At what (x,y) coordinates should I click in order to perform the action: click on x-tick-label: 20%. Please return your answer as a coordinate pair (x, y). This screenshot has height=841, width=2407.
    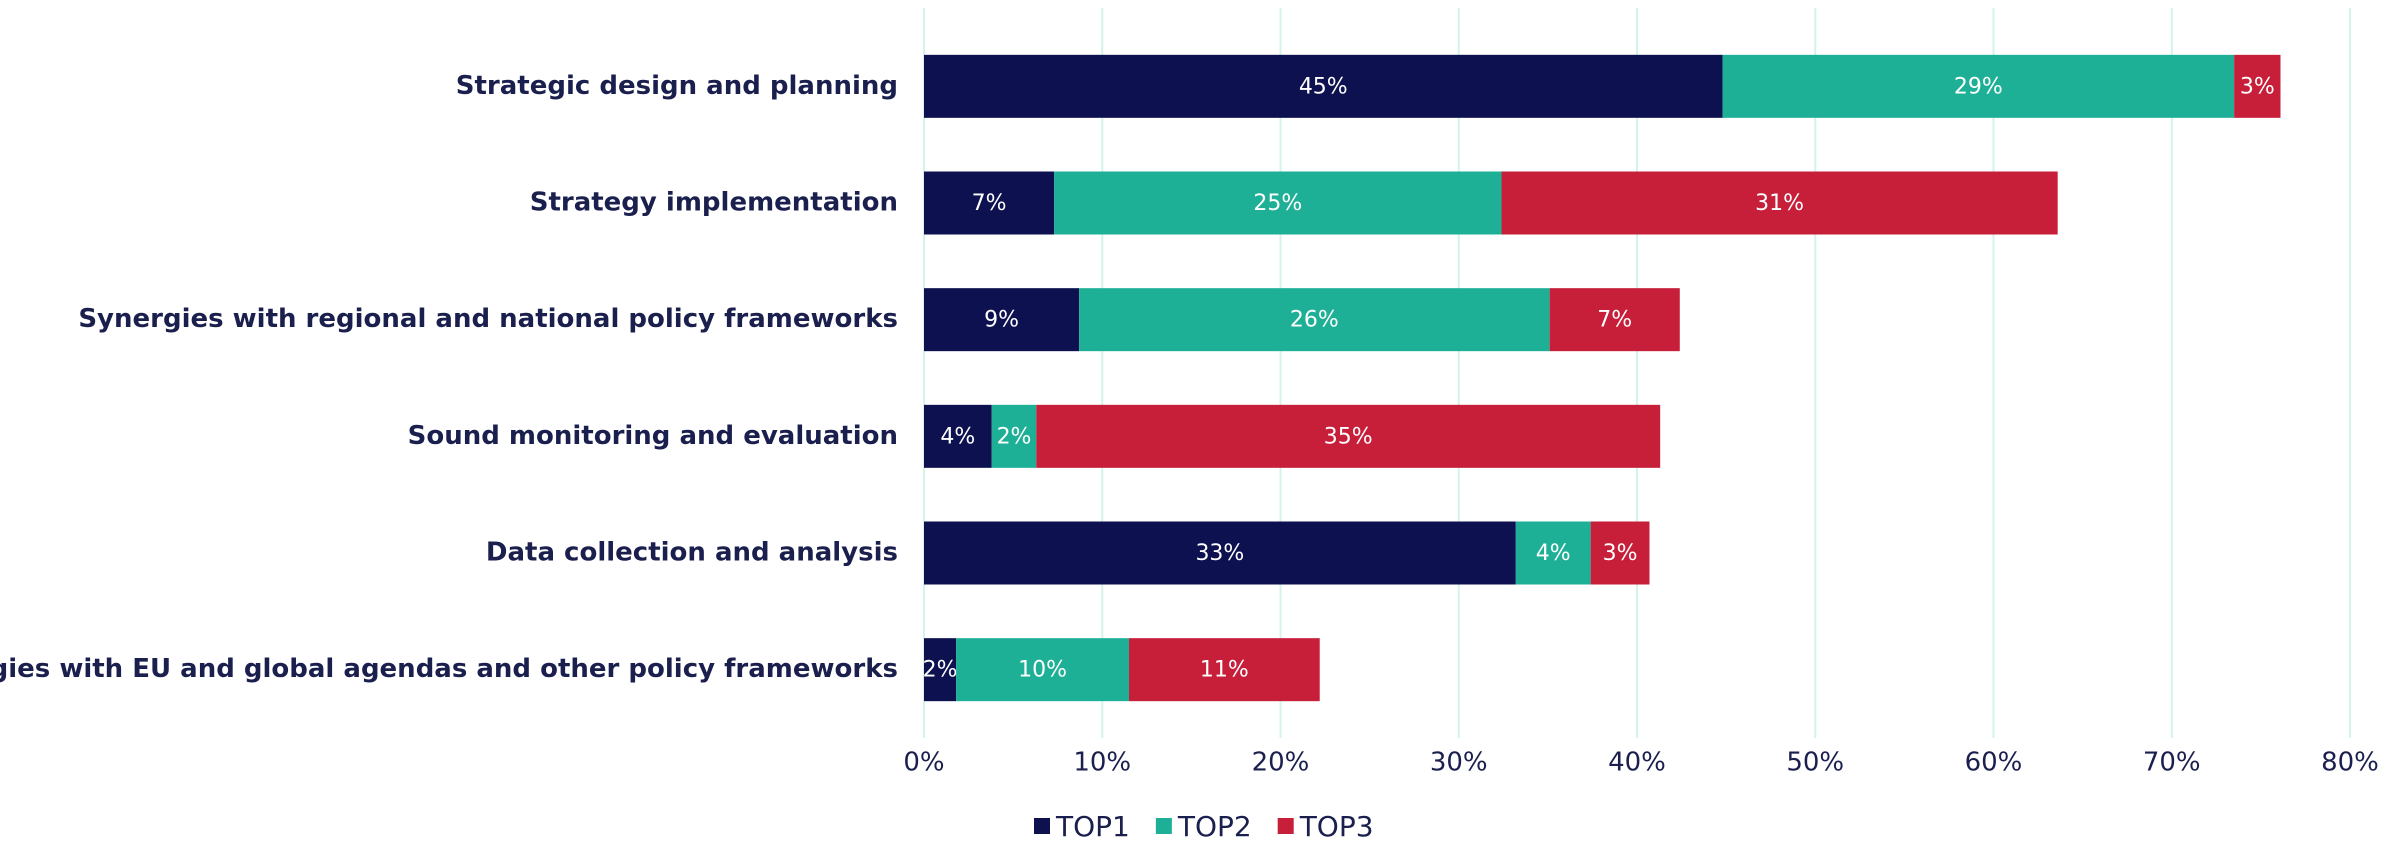
    Looking at the image, I should click on (1281, 763).